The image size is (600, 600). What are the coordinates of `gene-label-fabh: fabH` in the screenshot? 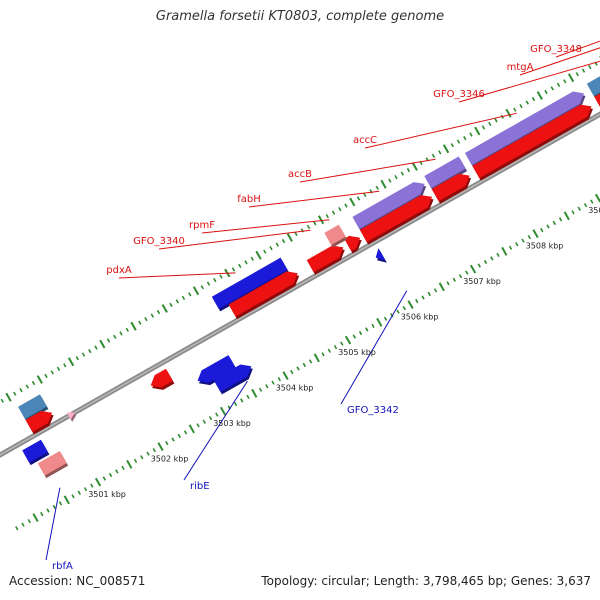 It's located at (308, 199).